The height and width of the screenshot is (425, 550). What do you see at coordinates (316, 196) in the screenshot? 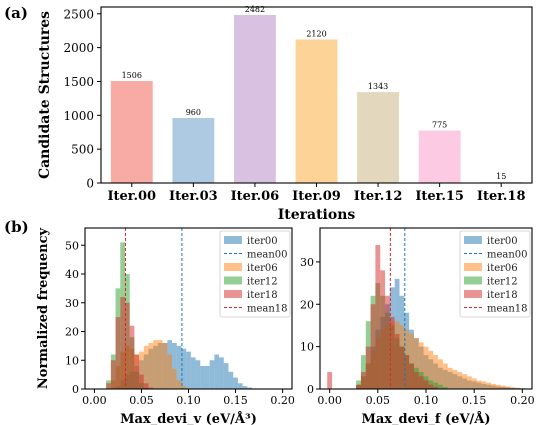
I see `x-tick-label: Iter.09` at bounding box center [316, 196].